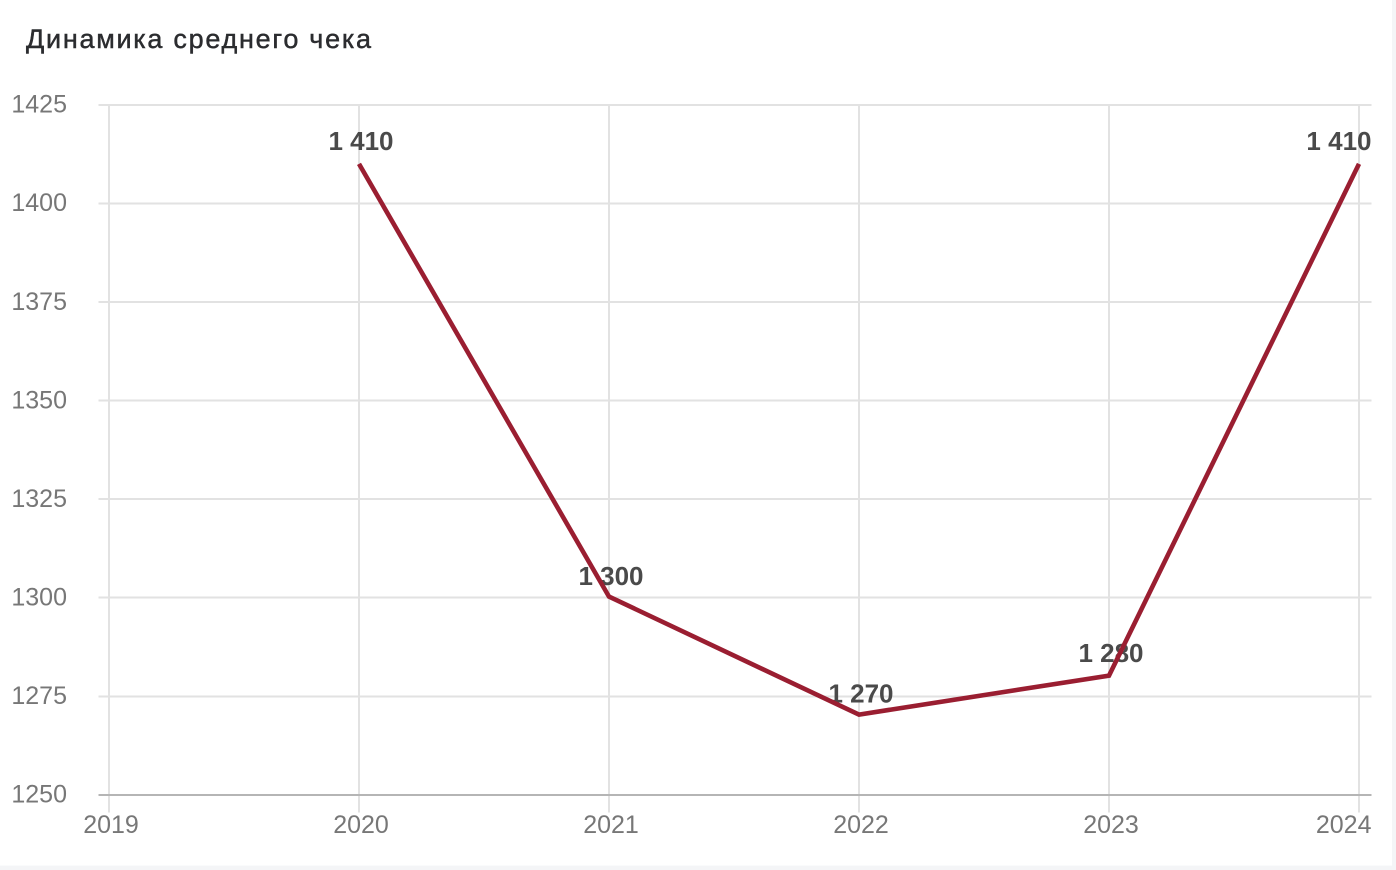  I want to click on svg-text: 1275, so click(39, 696).